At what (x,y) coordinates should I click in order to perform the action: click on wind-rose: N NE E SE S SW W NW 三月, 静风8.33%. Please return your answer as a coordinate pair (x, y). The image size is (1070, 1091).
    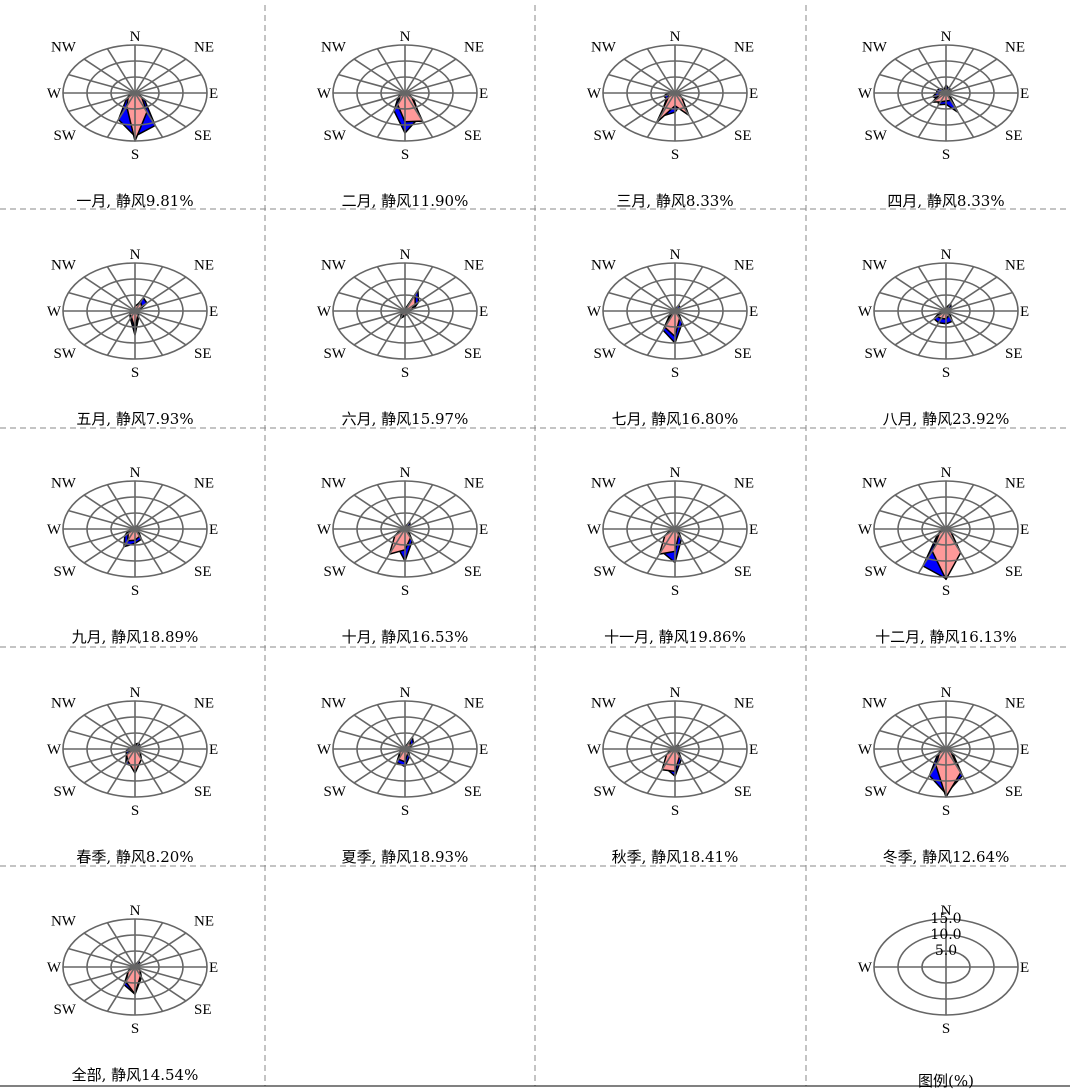
    Looking at the image, I should click on (672, 119).